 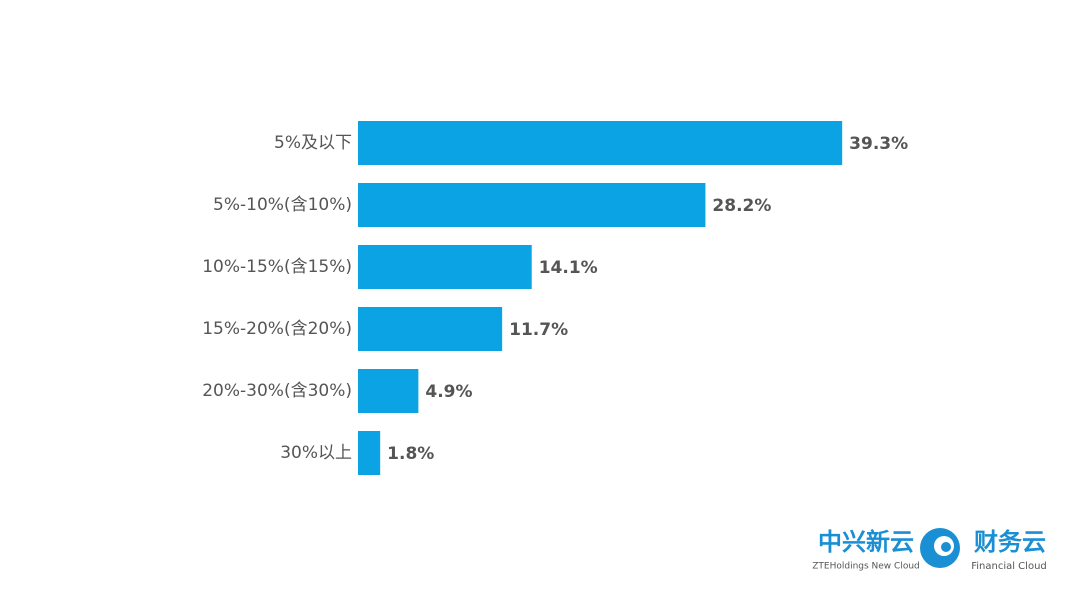 I want to click on category-label: 10%-15%(含15%), so click(x=277, y=267).